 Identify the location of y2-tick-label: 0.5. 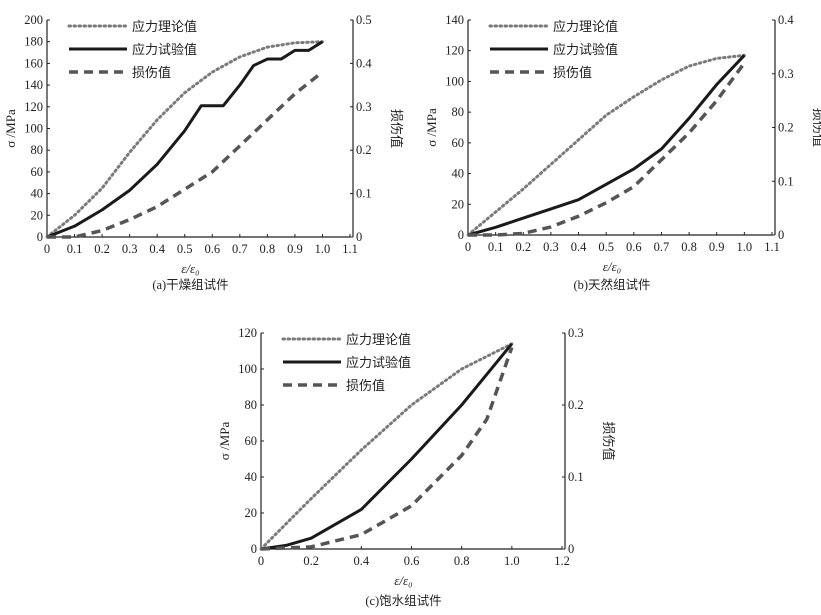
(364, 20).